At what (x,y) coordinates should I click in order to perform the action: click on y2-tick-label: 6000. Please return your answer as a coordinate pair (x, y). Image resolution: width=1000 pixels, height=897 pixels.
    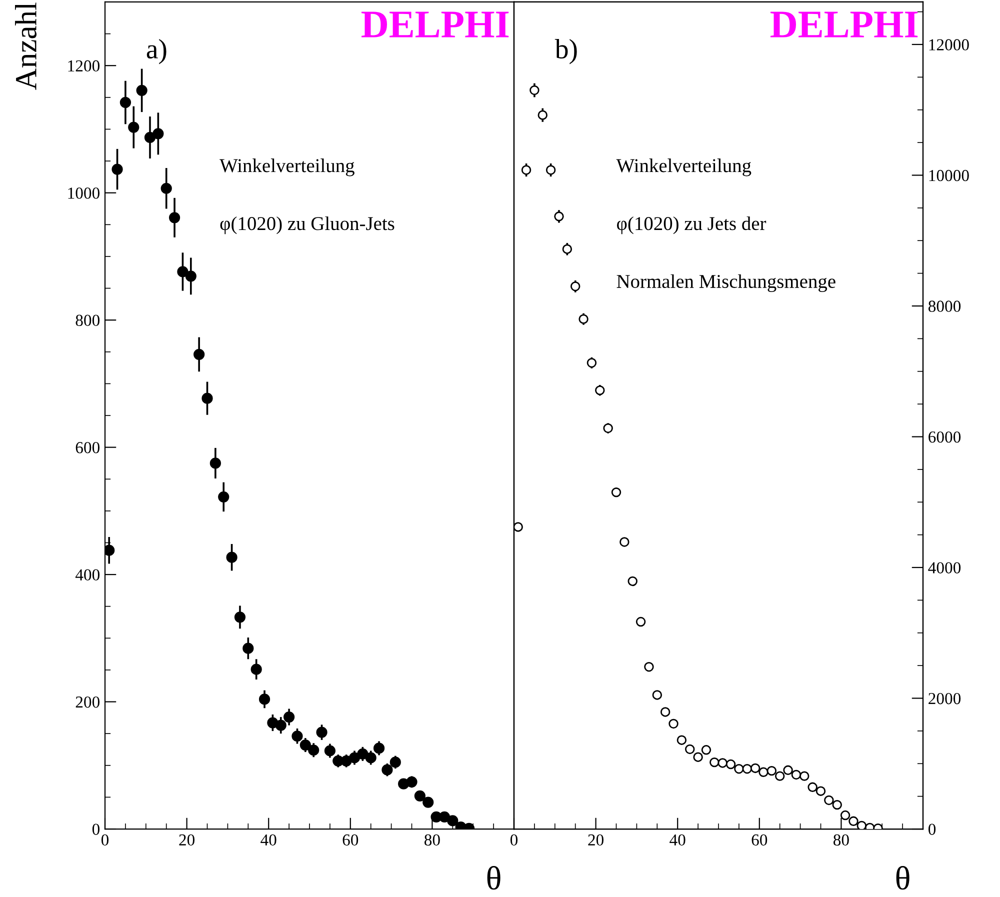
    Looking at the image, I should click on (944, 437).